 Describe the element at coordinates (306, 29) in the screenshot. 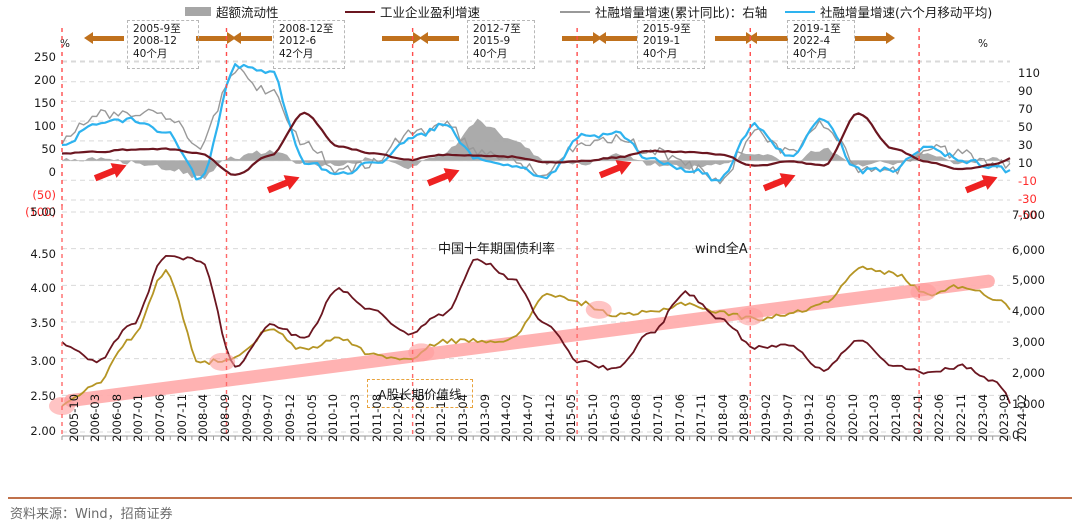

I see `period-from: 2008-12至` at that location.